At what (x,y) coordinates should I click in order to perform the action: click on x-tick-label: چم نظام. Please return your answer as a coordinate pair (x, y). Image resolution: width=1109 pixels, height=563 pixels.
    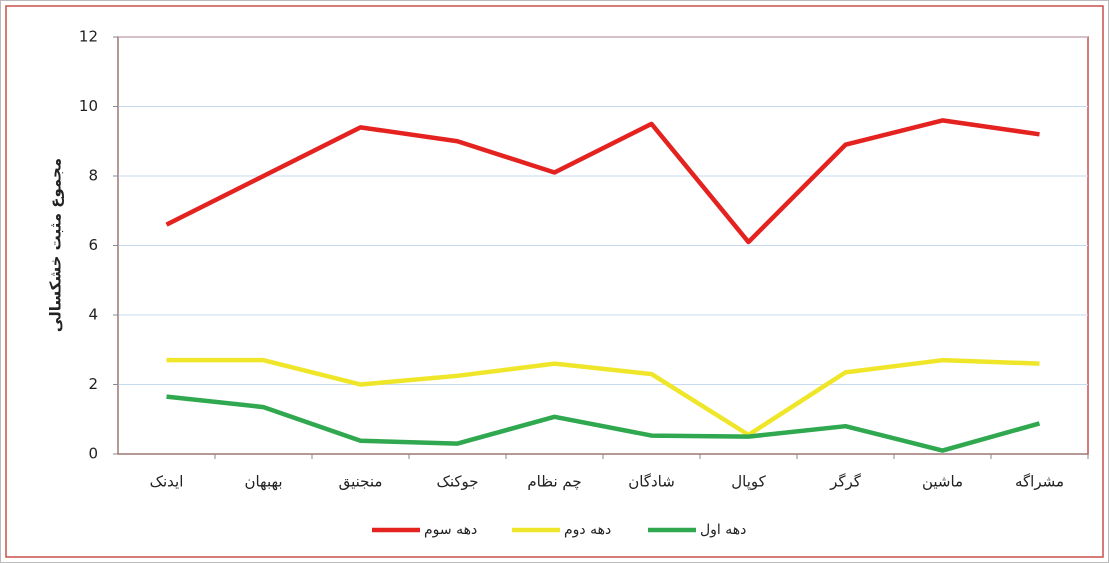
    Looking at the image, I should click on (554, 482).